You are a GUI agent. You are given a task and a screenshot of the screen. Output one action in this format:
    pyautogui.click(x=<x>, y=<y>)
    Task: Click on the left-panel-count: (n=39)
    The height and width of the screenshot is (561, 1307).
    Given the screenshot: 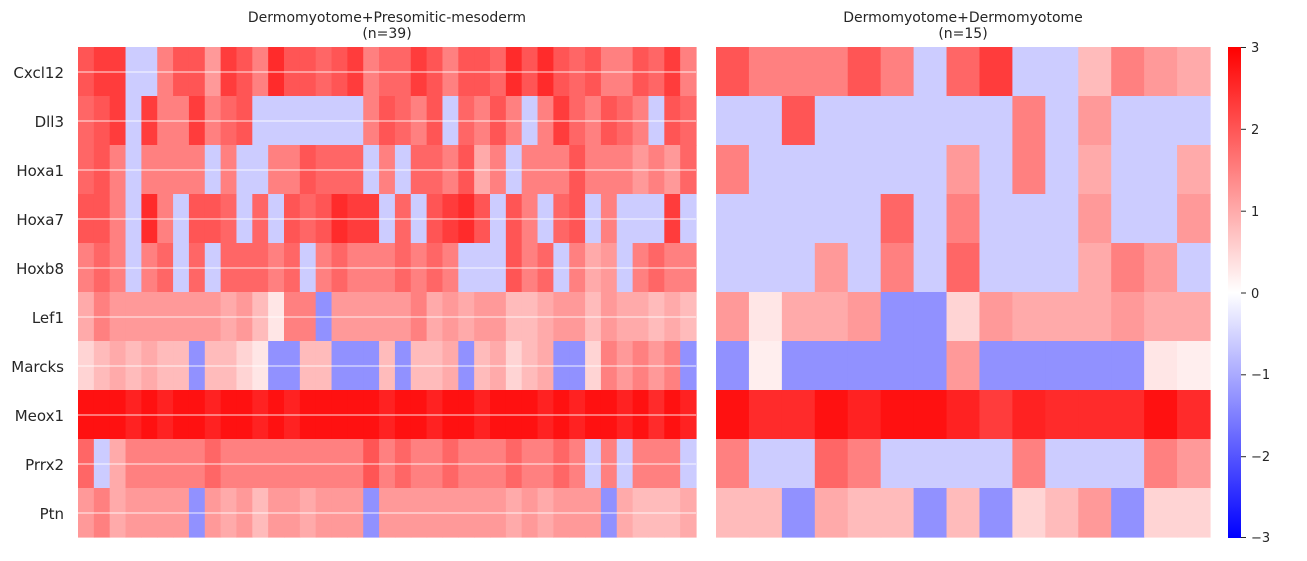 What is the action you would take?
    pyautogui.click(x=386, y=34)
    